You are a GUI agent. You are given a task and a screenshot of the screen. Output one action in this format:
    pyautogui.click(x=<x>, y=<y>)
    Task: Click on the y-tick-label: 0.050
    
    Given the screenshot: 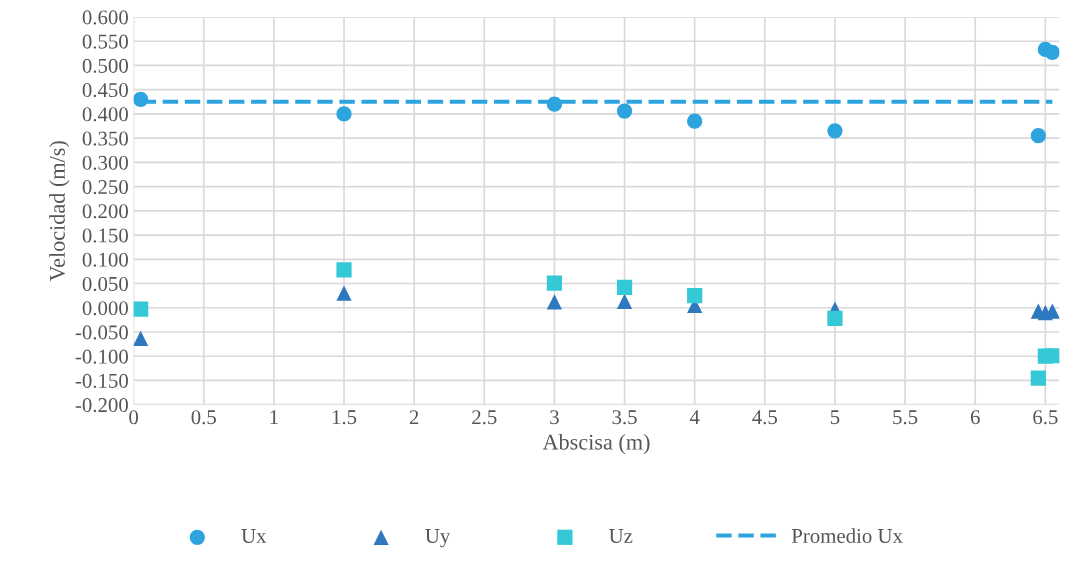 What is the action you would take?
    pyautogui.click(x=105, y=284)
    